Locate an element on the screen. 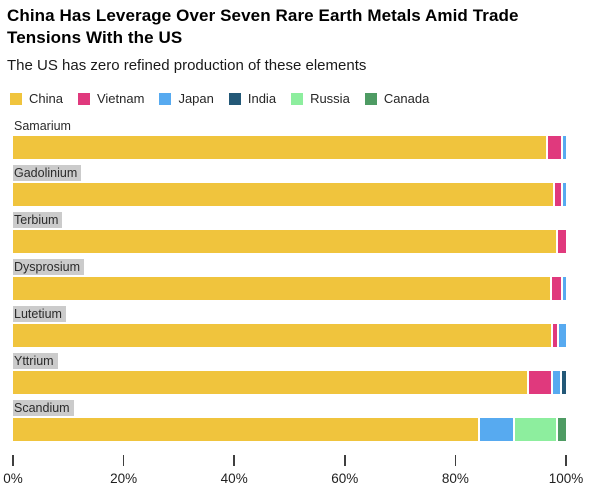 This screenshot has width=600, height=503. x-tick-label: 40% is located at coordinates (234, 478).